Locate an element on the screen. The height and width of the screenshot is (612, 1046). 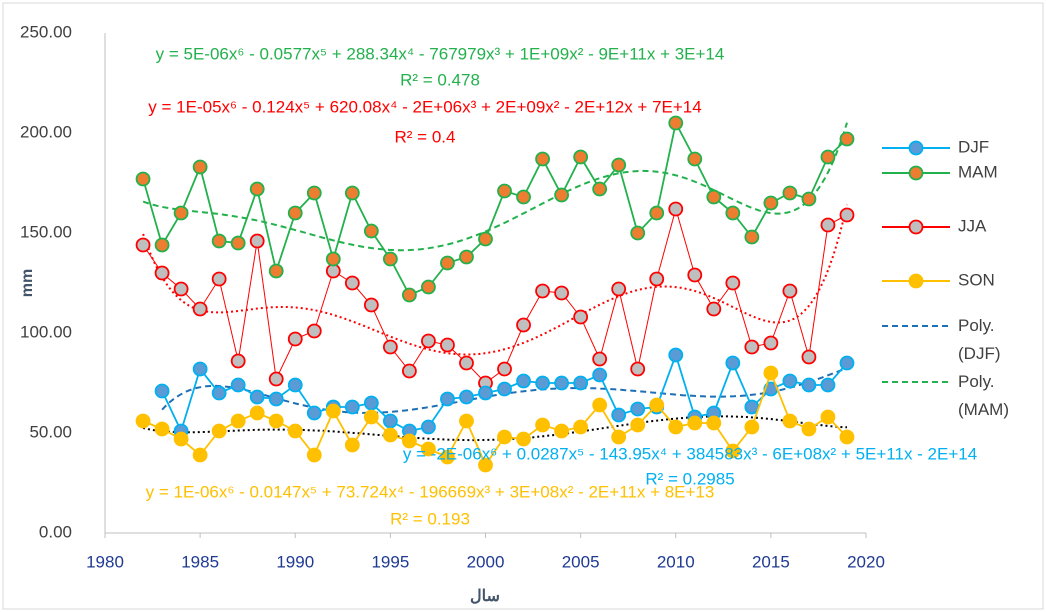
x-tick-label: 1995 is located at coordinates (390, 561).